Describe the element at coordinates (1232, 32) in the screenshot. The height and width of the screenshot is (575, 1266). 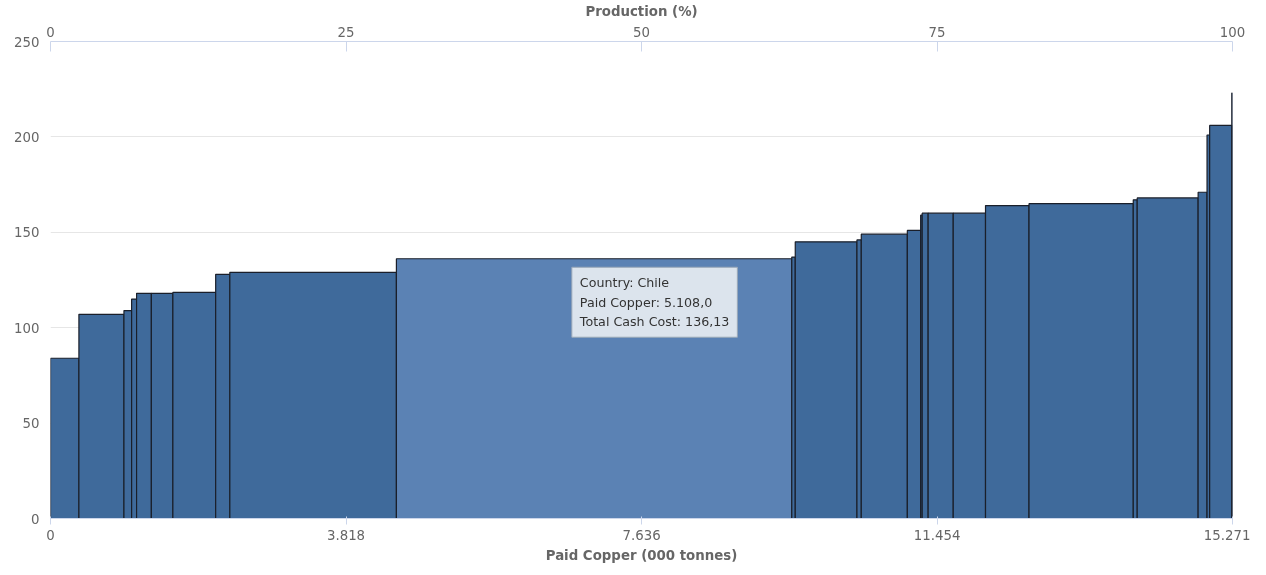
I see `x2-tick-label: 100` at that location.